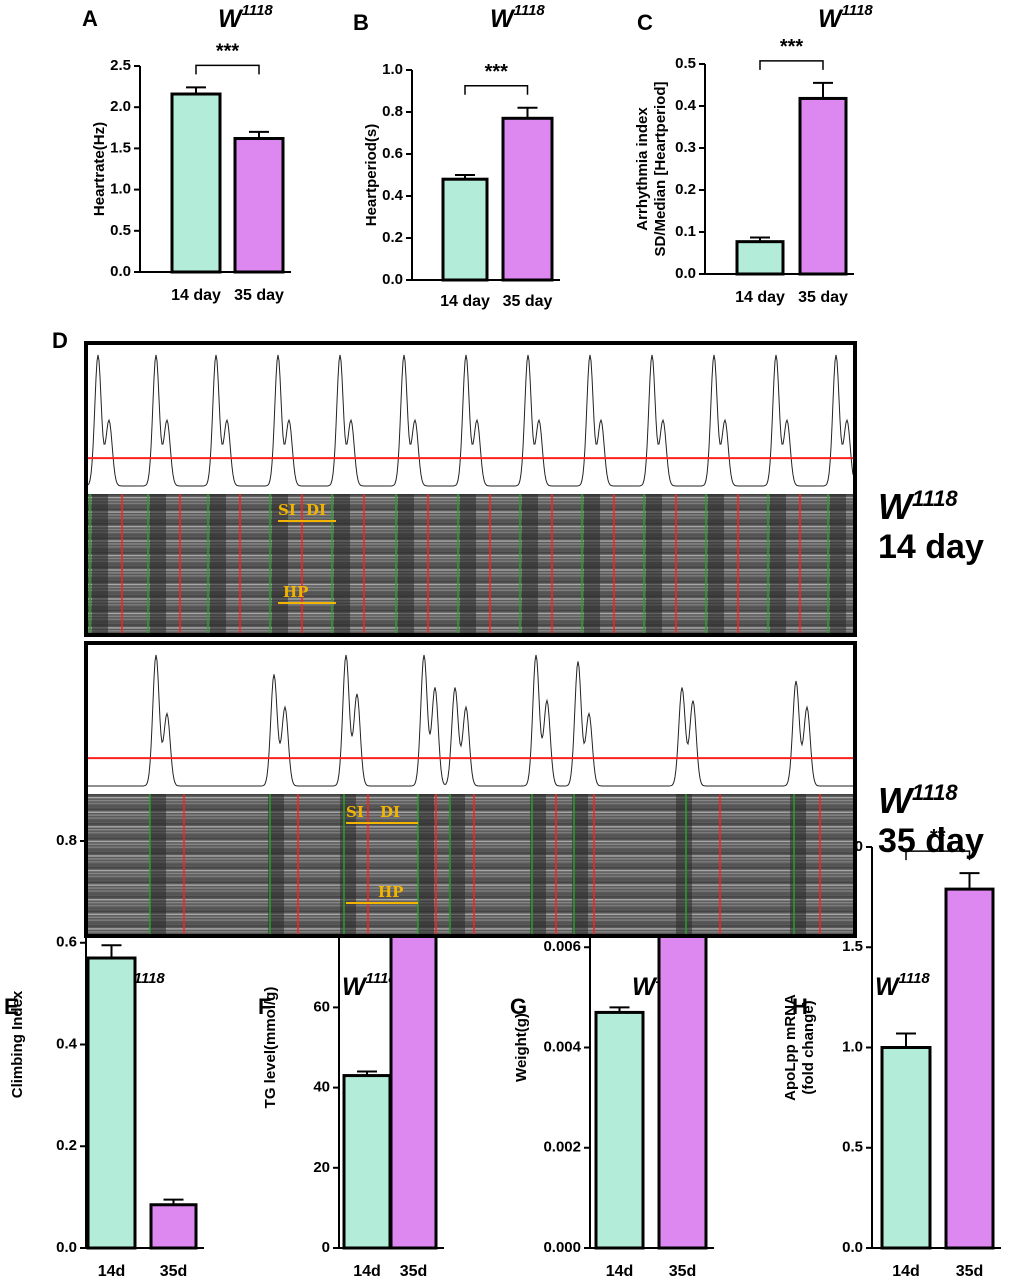  Describe the element at coordinates (90, 18) in the screenshot. I see `panel-label-a: A` at that location.